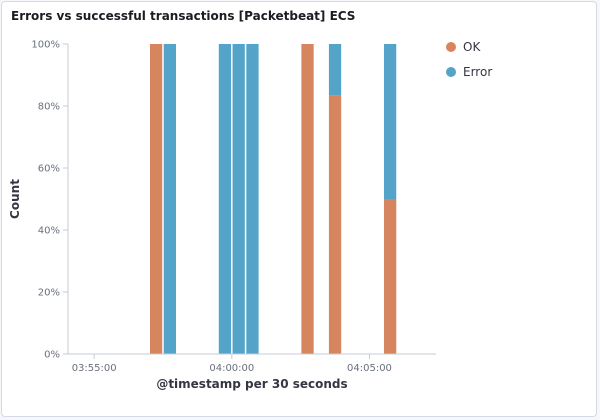  I want to click on legend-label-error: Error, so click(477, 72).